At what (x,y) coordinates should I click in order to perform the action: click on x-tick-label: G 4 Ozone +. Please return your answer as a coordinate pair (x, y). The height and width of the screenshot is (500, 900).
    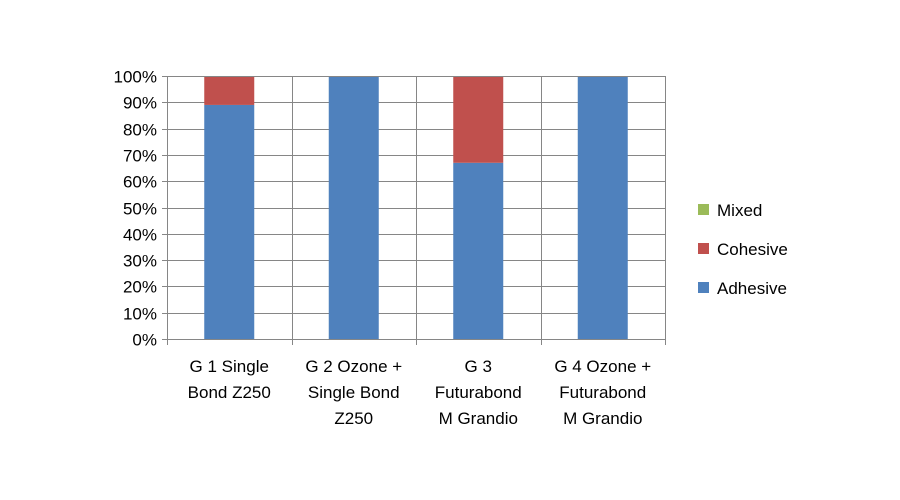
    Looking at the image, I should click on (602, 366).